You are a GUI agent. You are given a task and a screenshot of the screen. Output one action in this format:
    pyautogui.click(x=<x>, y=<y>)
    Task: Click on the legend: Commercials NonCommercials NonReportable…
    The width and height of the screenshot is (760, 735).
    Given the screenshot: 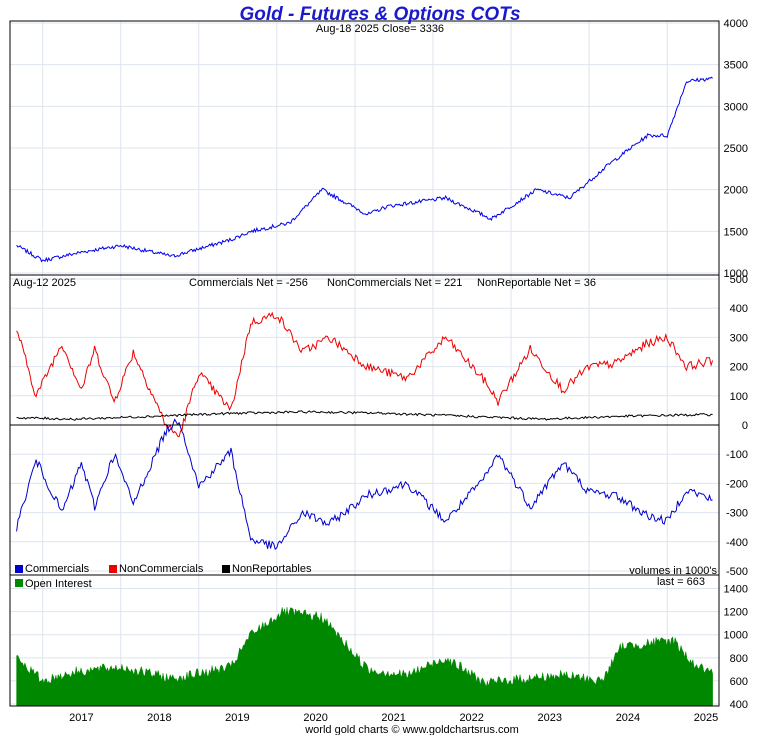 What is the action you would take?
    pyautogui.click(x=163, y=576)
    